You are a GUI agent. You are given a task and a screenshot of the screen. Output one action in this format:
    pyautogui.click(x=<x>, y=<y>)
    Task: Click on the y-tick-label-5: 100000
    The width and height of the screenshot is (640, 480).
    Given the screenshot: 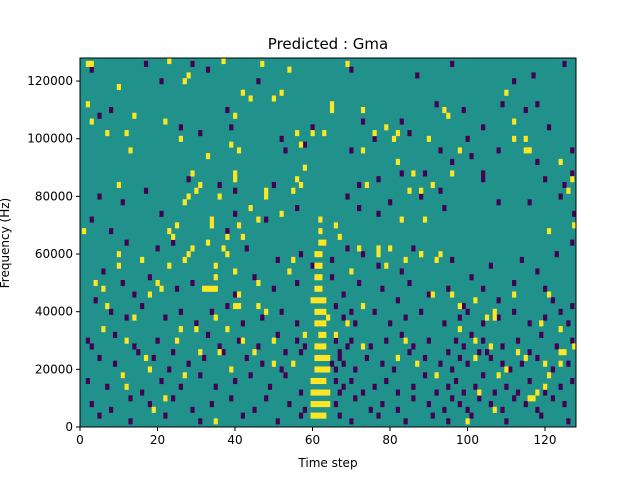 What is the action you would take?
    pyautogui.click(x=50, y=139)
    